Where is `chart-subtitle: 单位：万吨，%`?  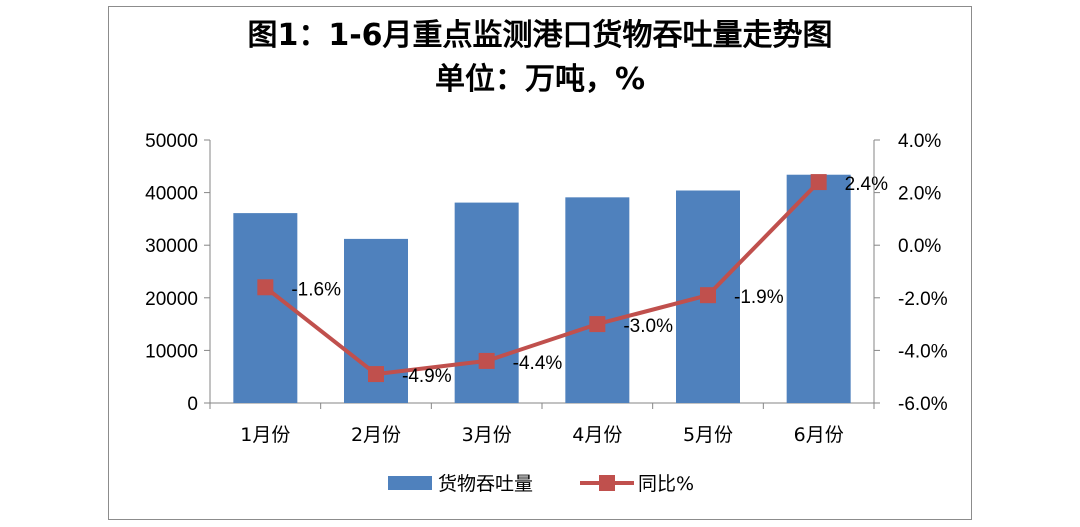
chart-subtitle: 单位：万吨，% is located at coordinates (540, 79).